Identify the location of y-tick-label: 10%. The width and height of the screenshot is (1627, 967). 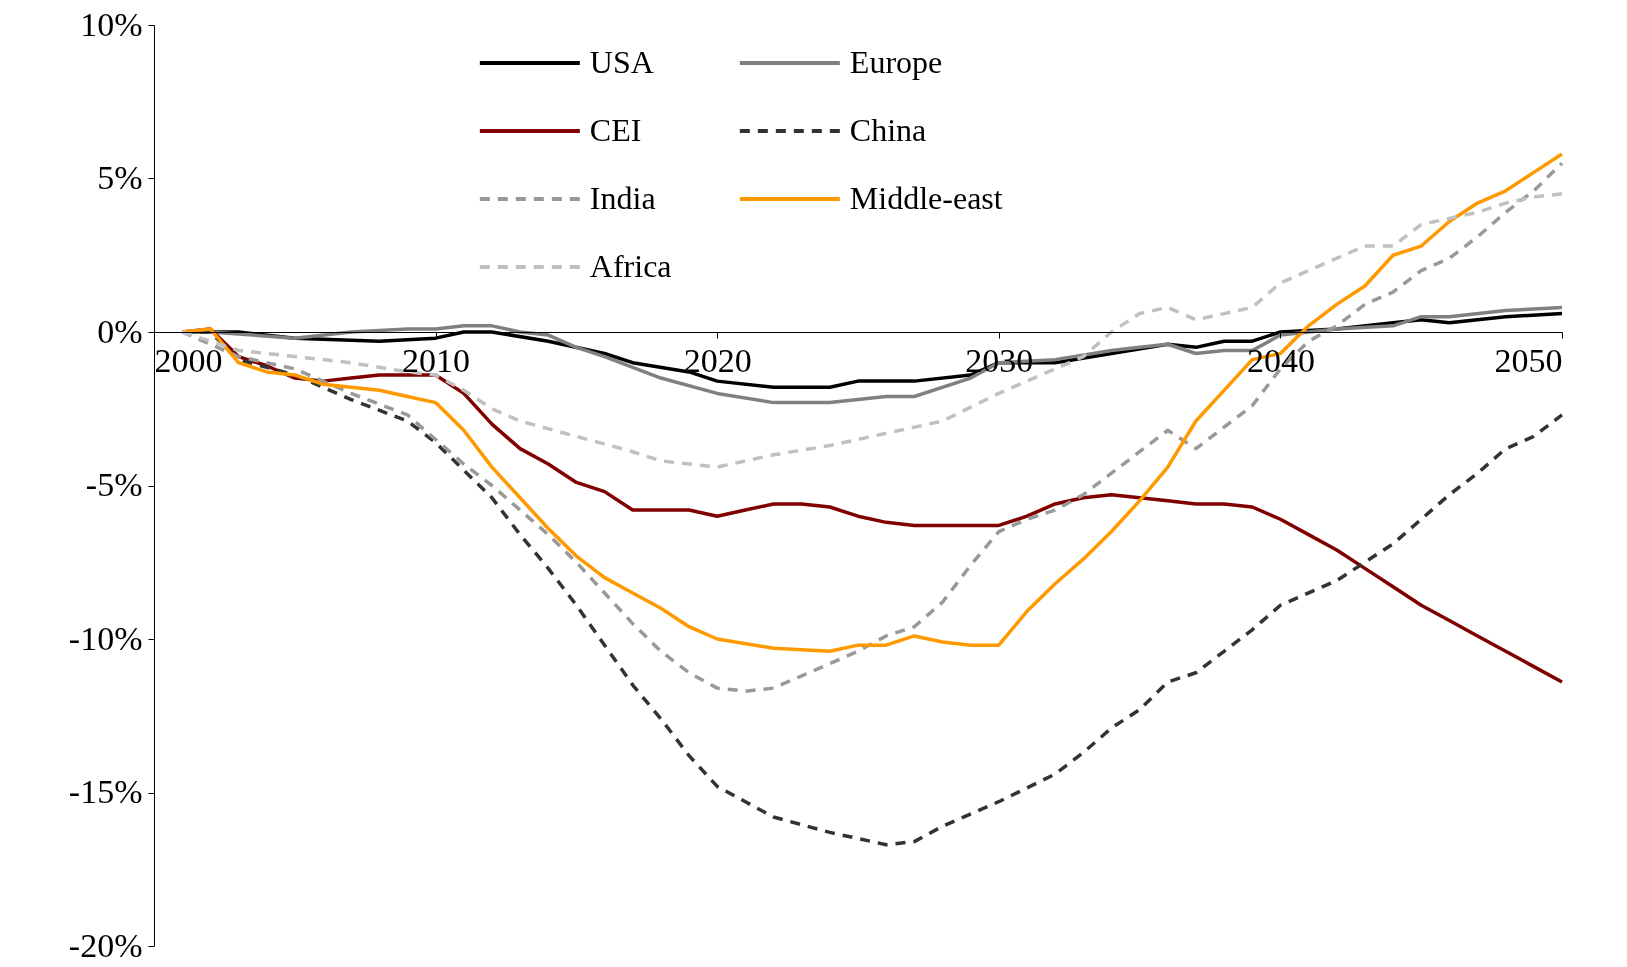
(111, 24).